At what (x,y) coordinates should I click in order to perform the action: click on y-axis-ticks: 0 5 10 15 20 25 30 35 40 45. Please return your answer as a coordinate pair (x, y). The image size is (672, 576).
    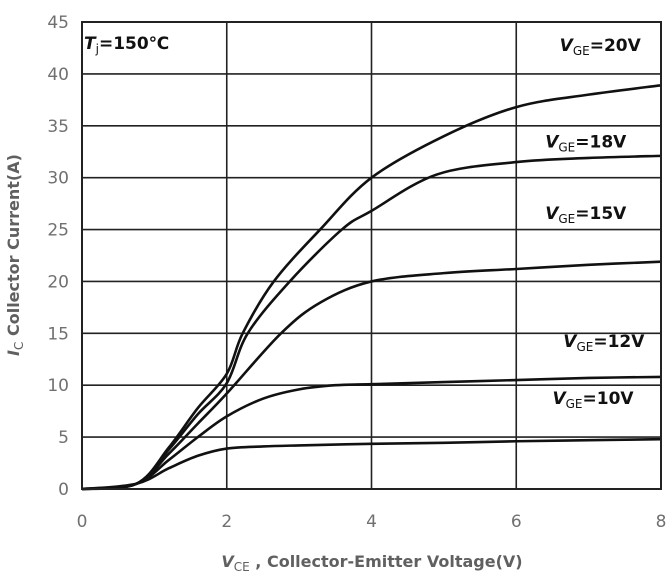
    Looking at the image, I should click on (58, 256).